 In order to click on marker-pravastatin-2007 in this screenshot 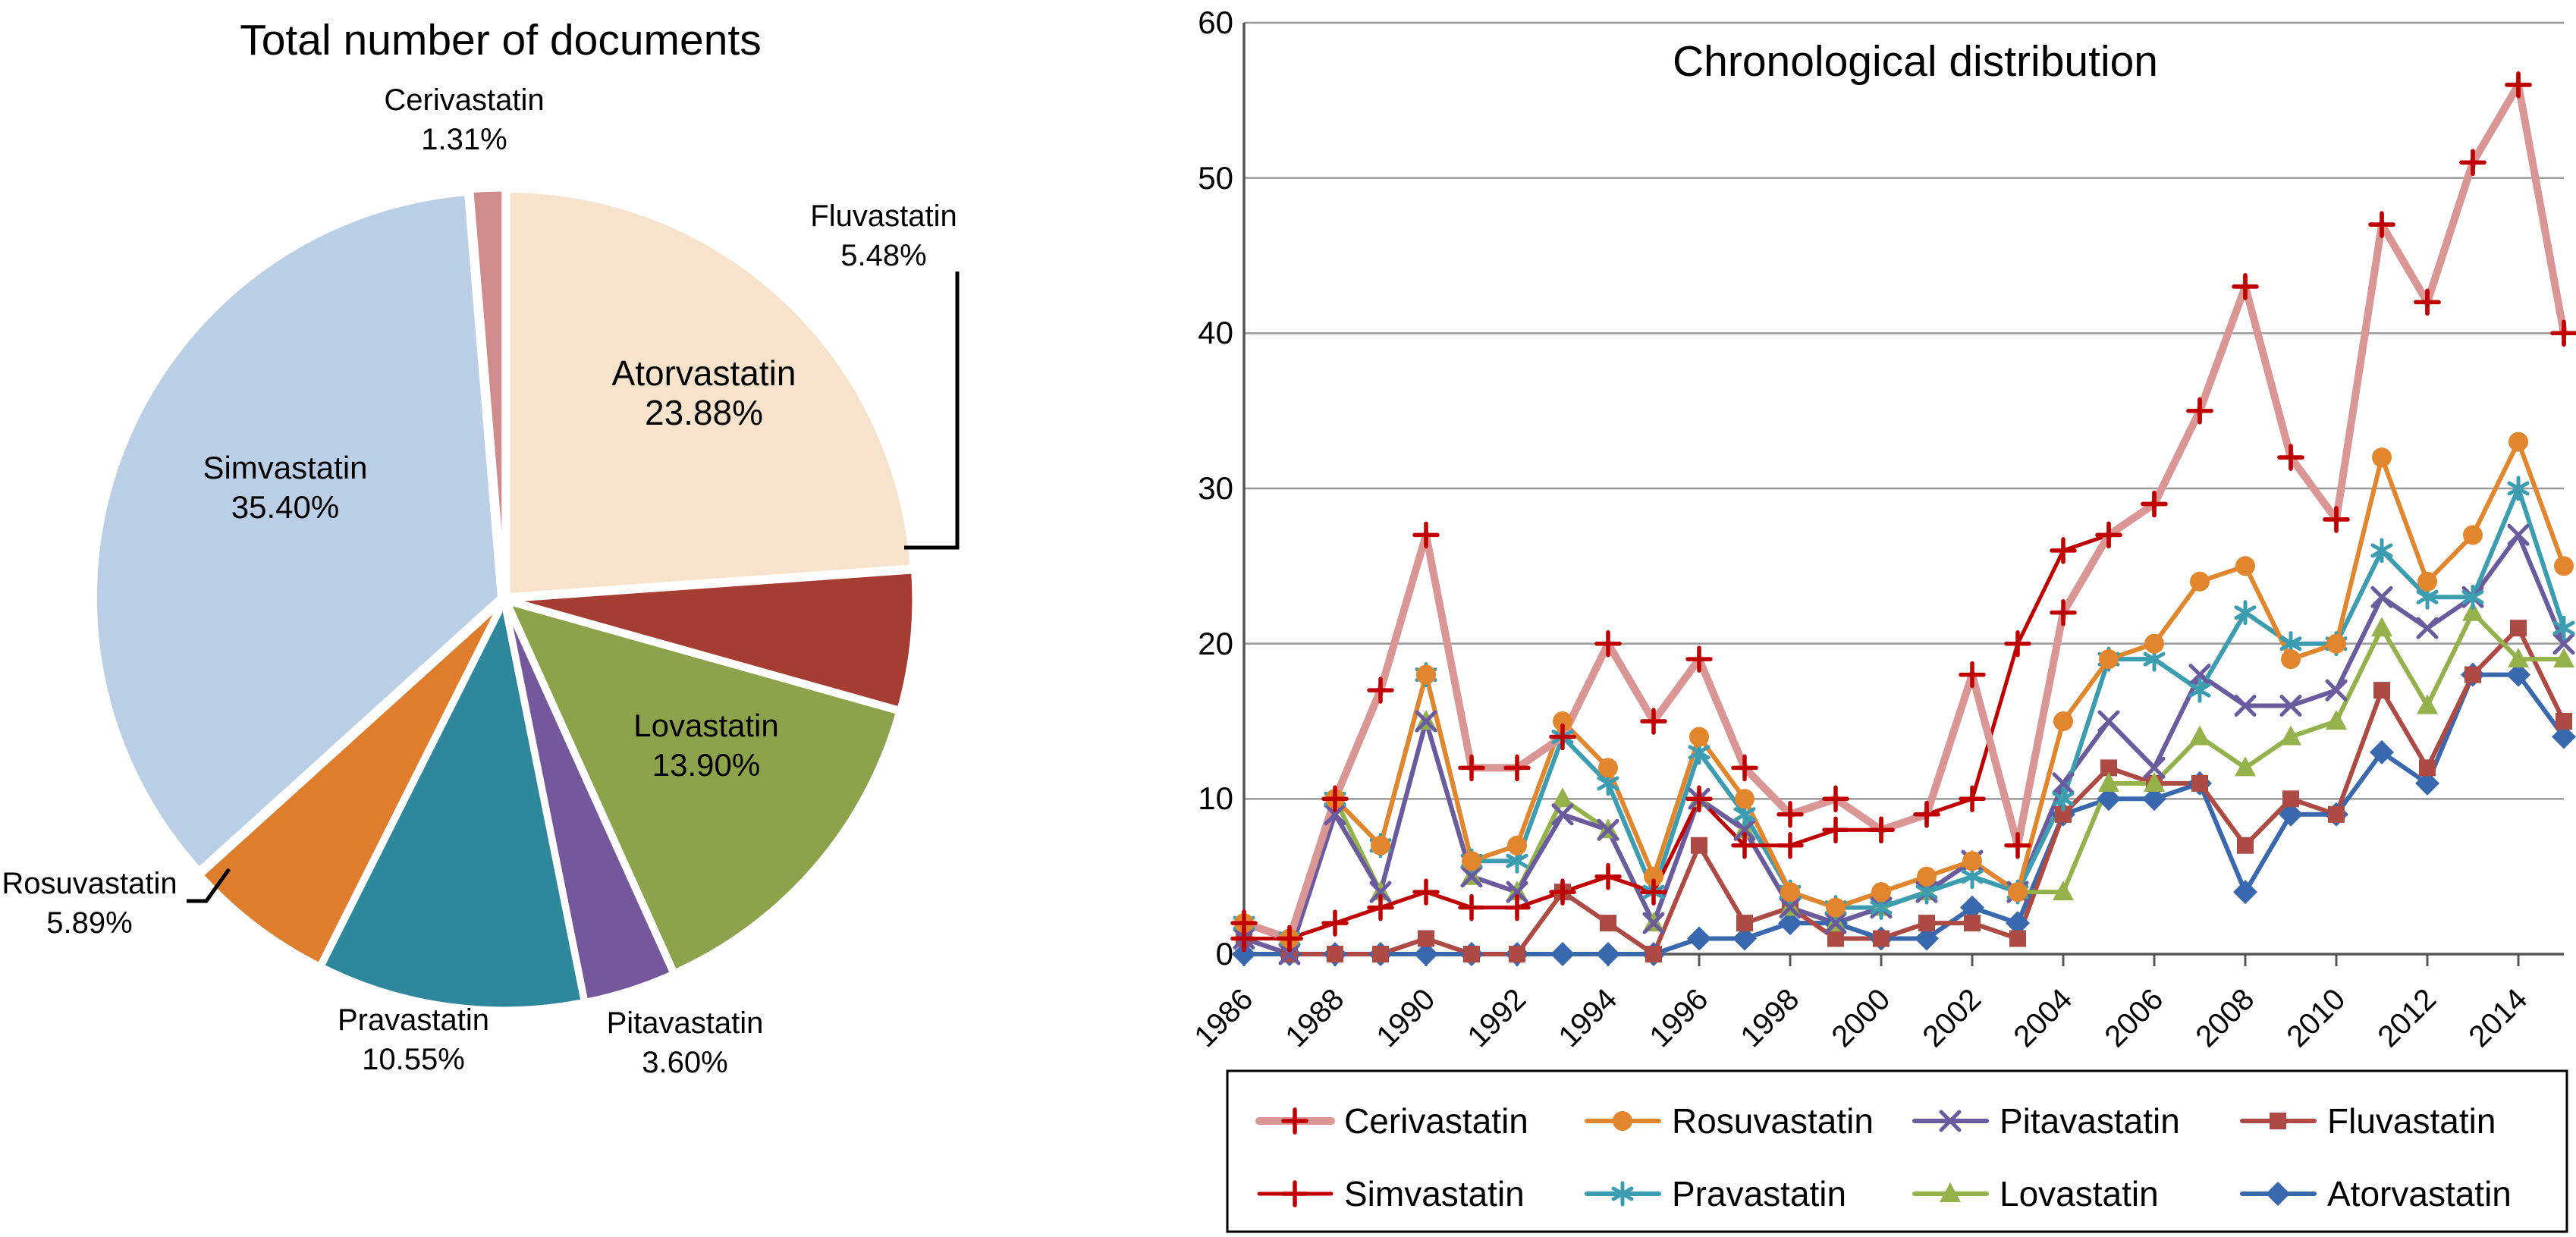, I will do `click(2199, 690)`.